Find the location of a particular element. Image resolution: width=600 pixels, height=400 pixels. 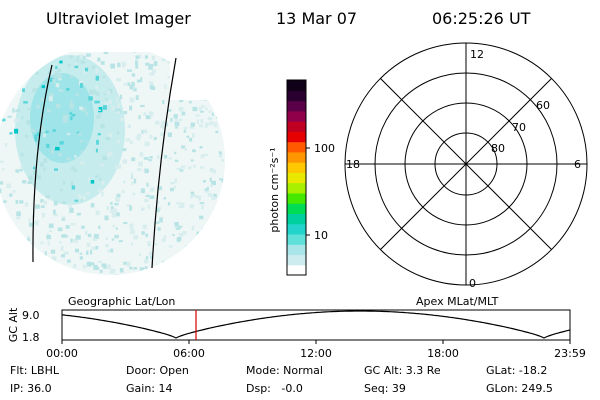

color-bar-frame is located at coordinates (296, 177).